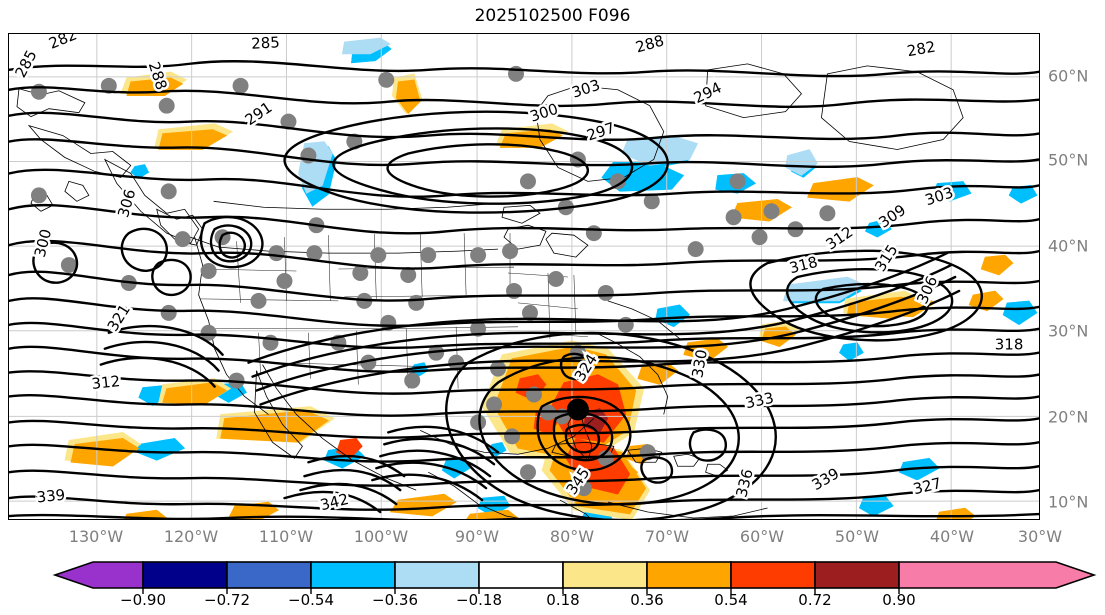 This screenshot has width=1105, height=615. Describe the element at coordinates (311, 600) in the screenshot. I see `colorbar-tick-label: −0.54` at that location.